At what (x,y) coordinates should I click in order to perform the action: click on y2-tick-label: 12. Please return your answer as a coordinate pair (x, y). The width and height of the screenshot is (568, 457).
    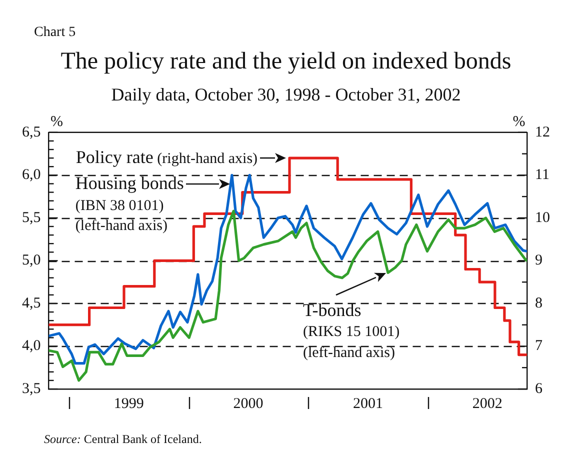
    Looking at the image, I should click on (542, 132).